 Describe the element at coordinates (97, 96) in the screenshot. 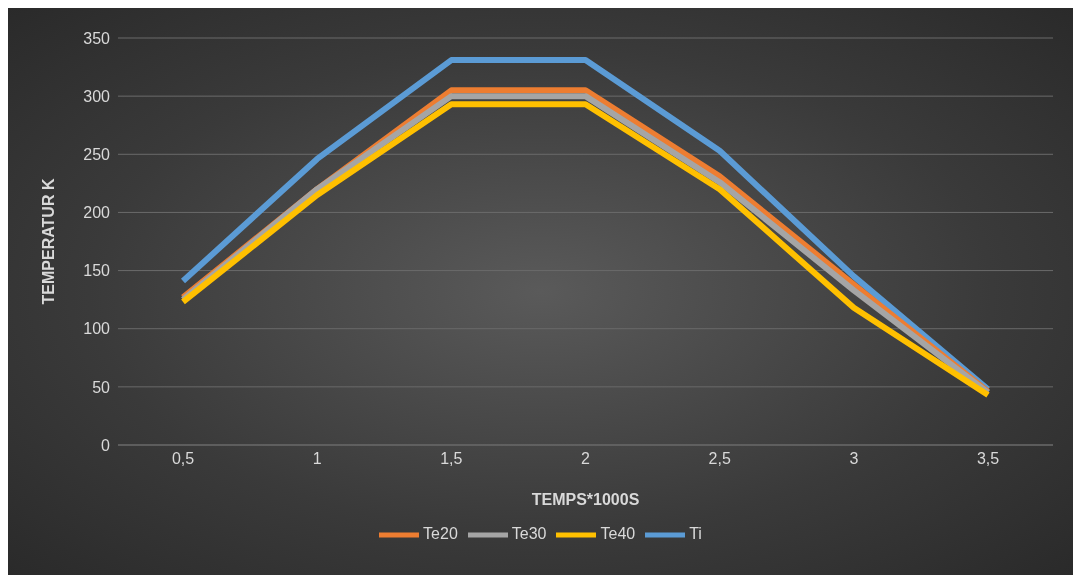

I see `y-tick-label: 300` at that location.